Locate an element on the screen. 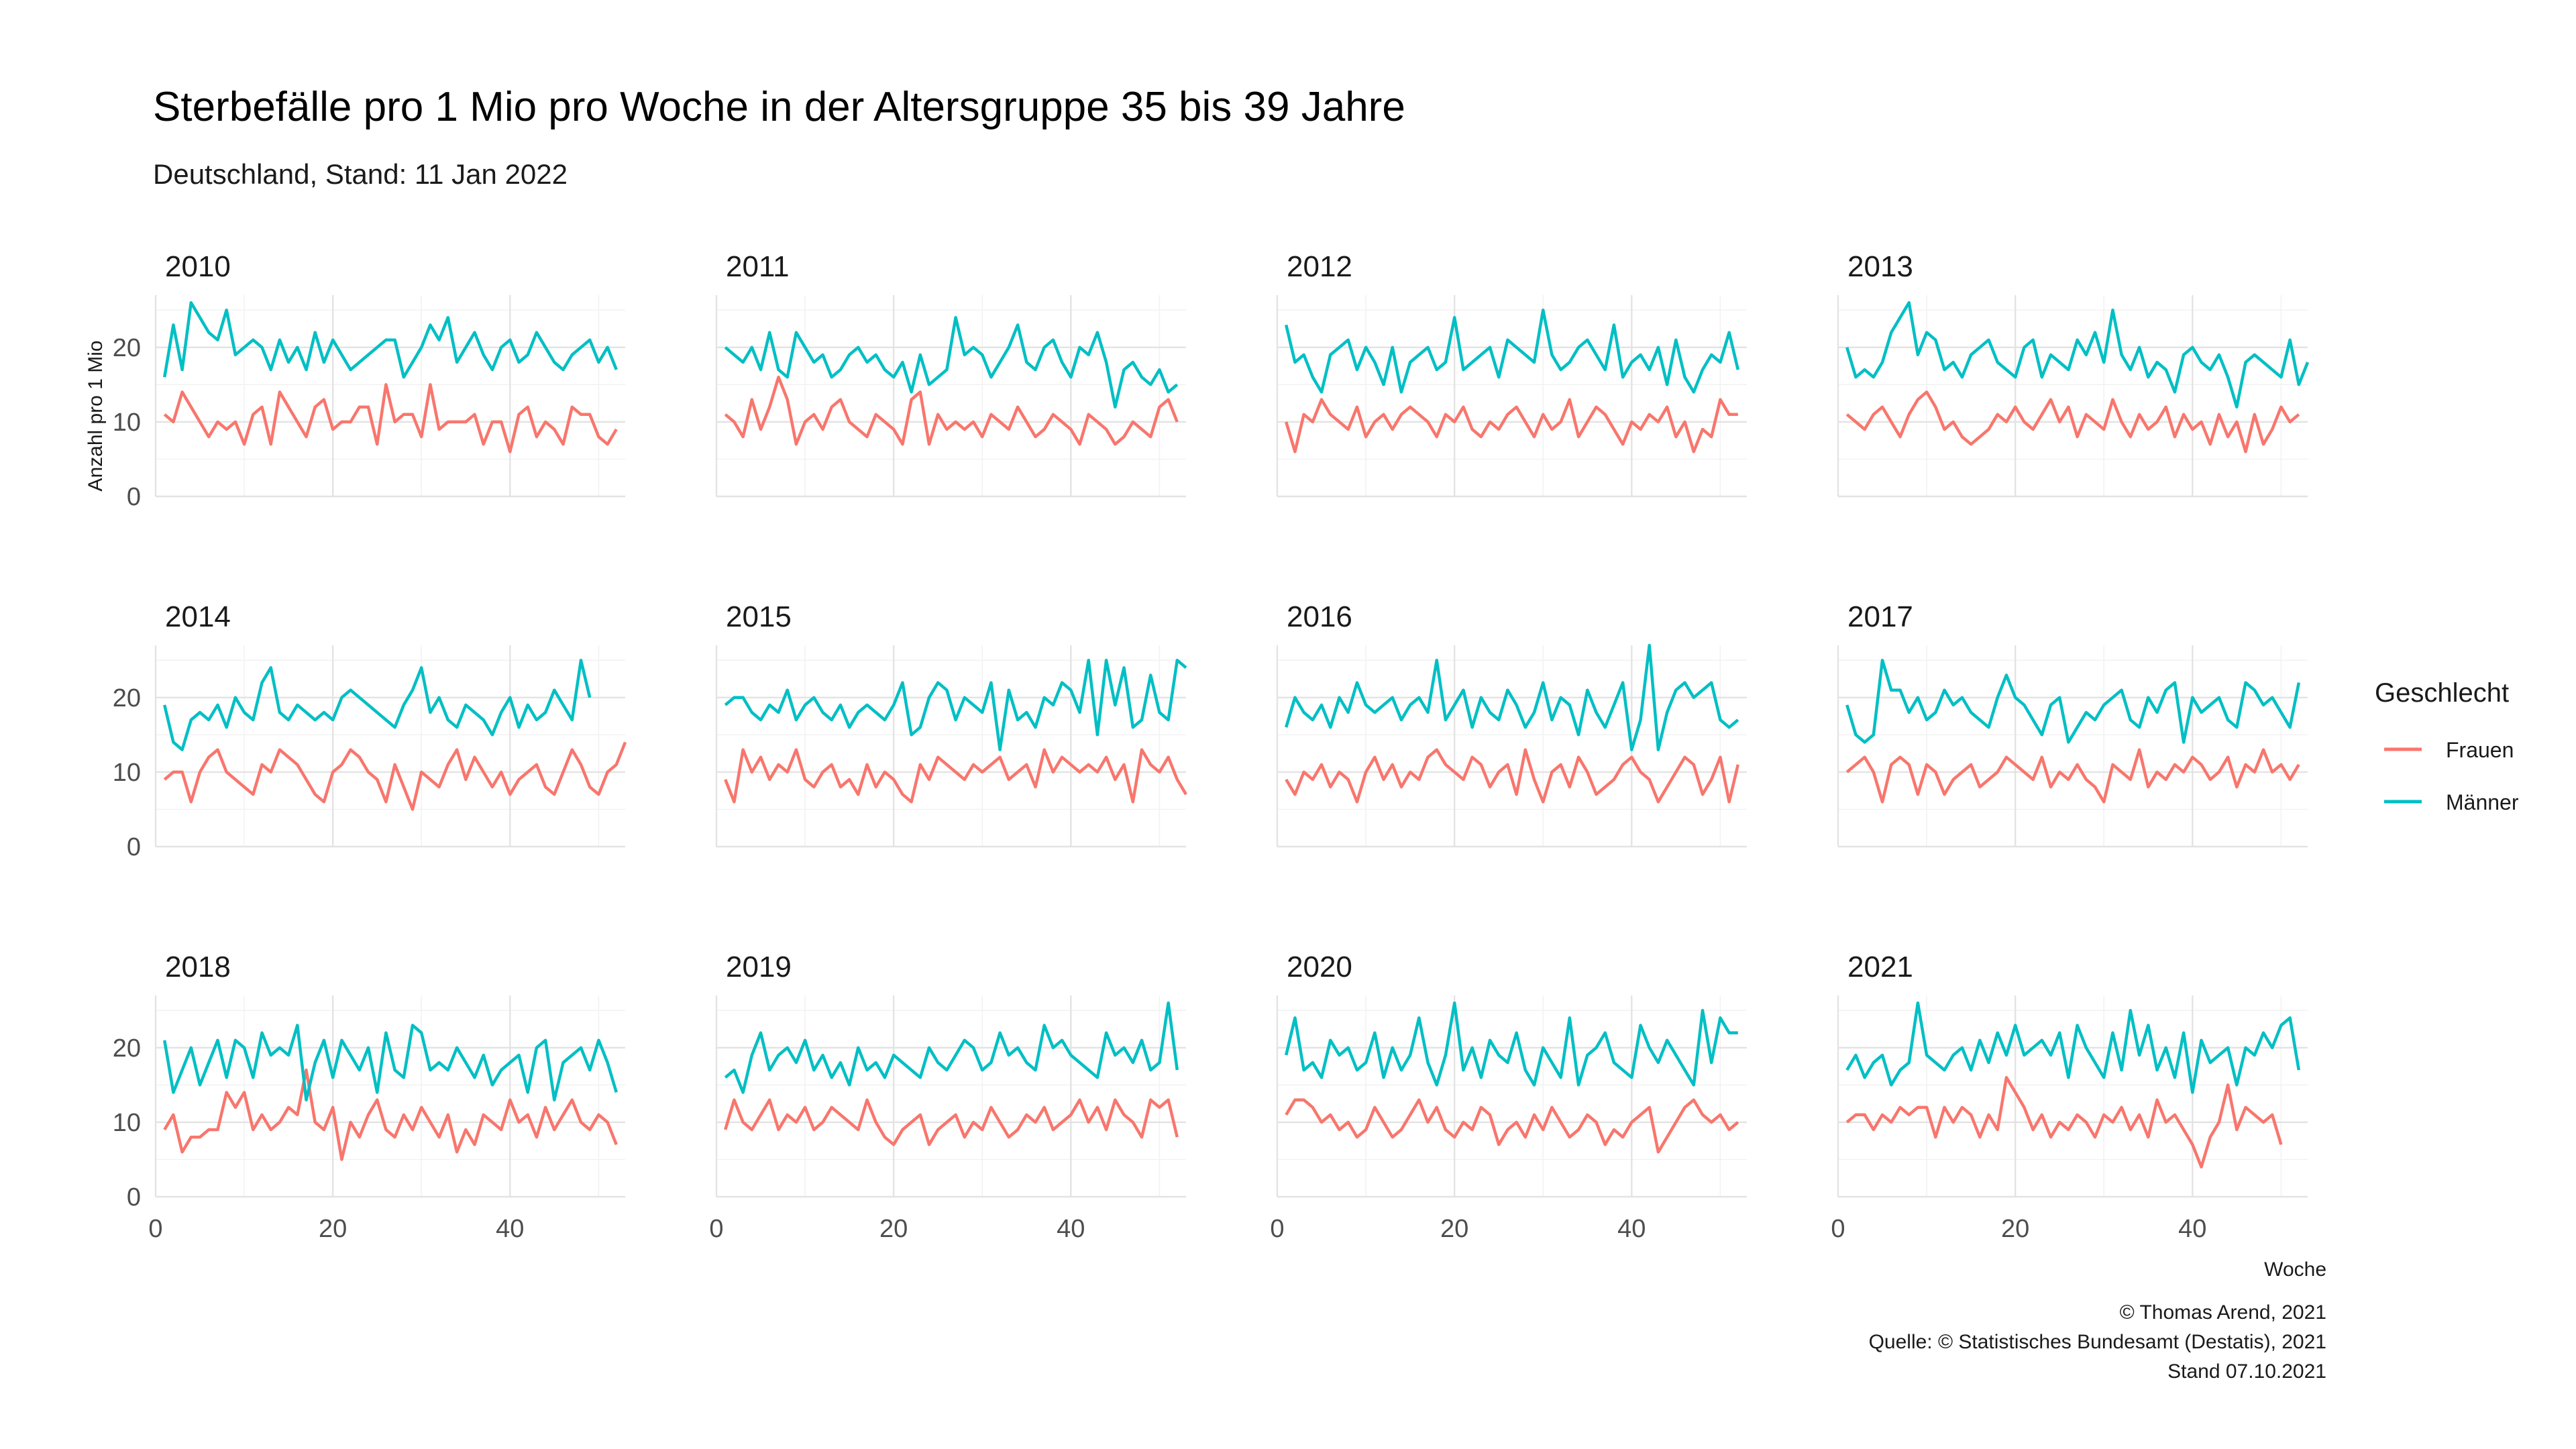 This screenshot has width=2576, height=1449. panel-title-2019: 2019 is located at coordinates (759, 967).